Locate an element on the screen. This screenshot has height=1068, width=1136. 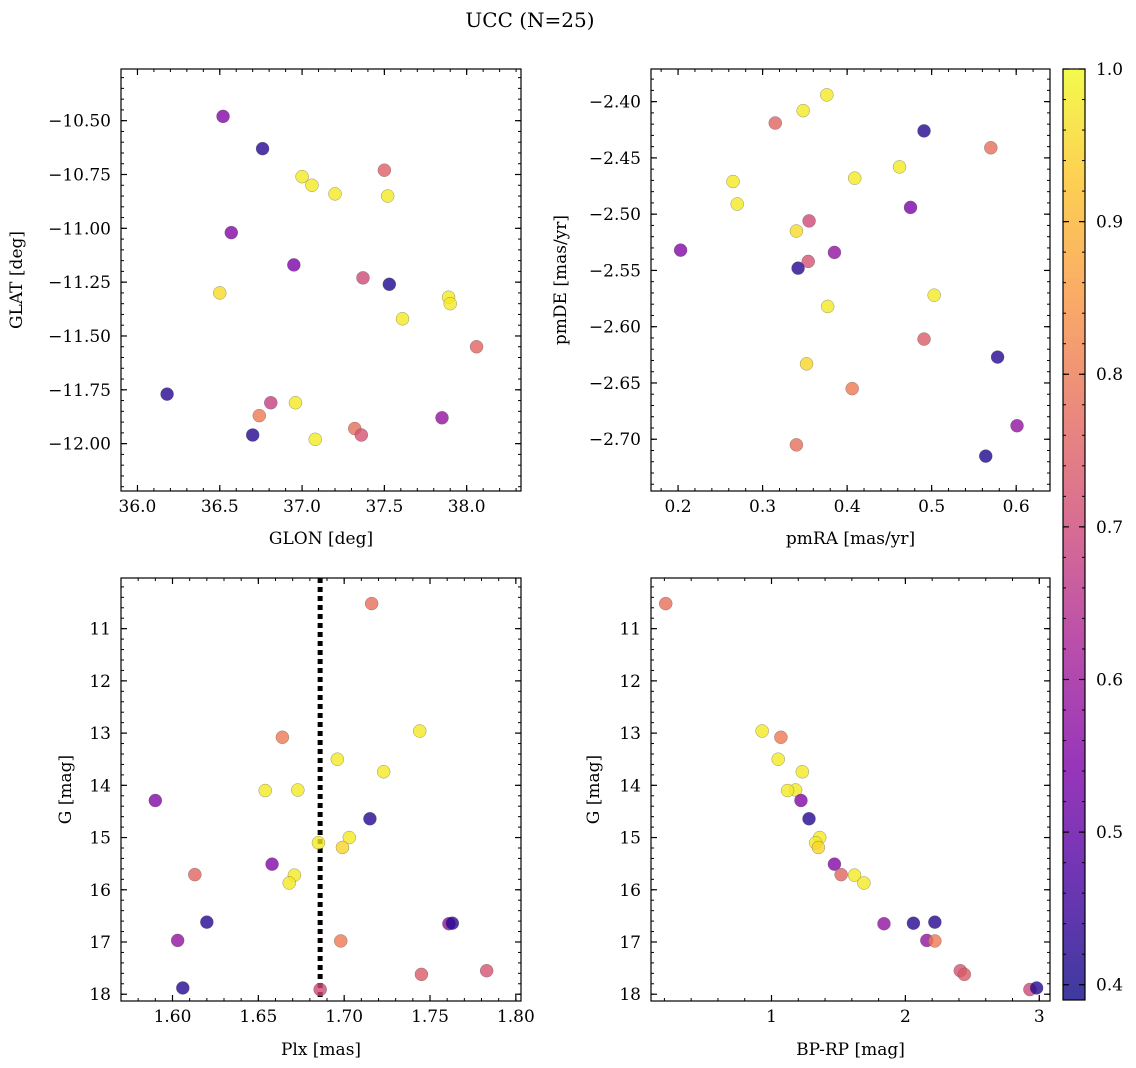
y-tick-label: −11.25 is located at coordinates (79, 283).